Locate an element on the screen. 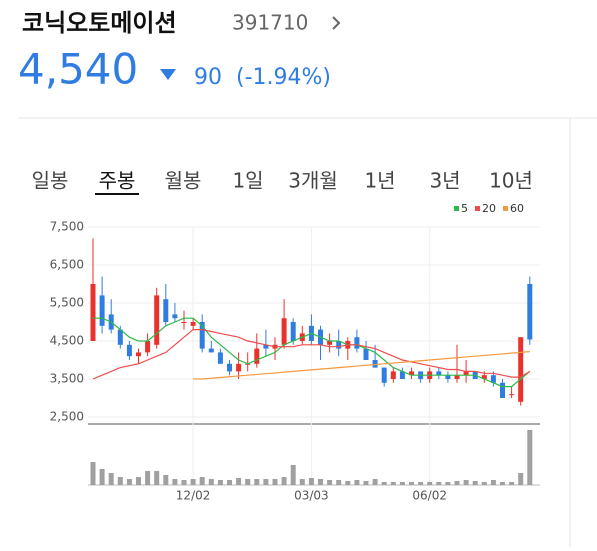  change: 90 is located at coordinates (208, 77).